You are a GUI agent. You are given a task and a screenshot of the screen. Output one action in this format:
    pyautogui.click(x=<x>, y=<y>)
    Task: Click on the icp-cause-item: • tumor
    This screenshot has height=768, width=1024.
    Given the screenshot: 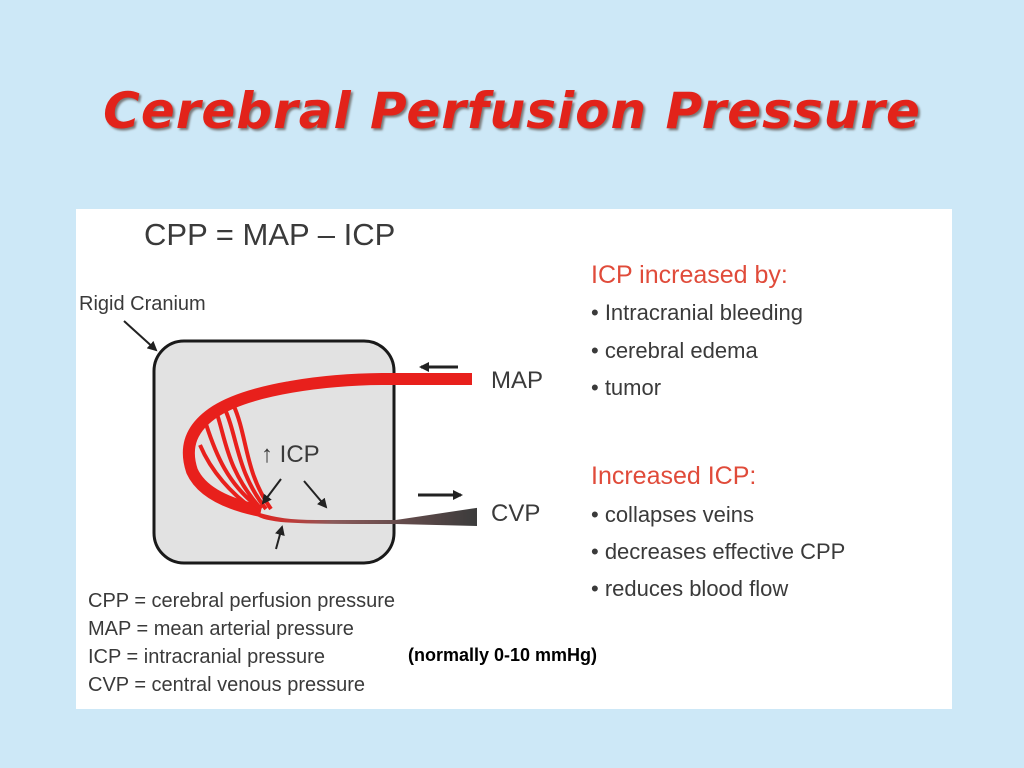 What is the action you would take?
    pyautogui.click(x=626, y=387)
    